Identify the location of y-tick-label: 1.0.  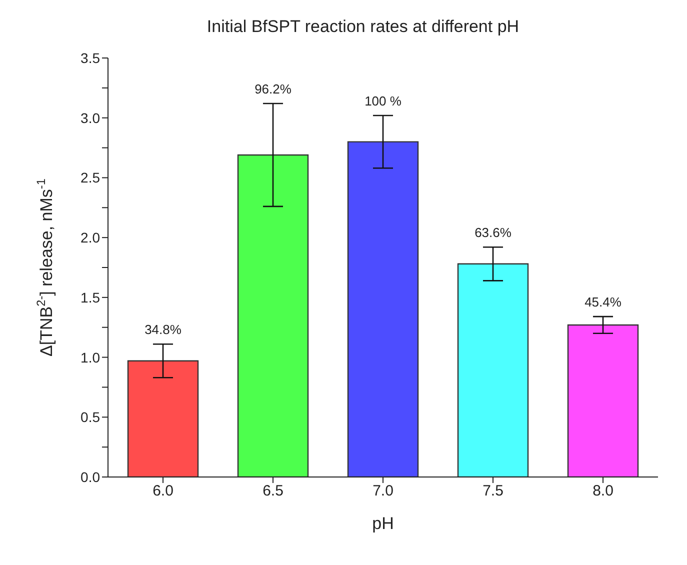
(90, 357).